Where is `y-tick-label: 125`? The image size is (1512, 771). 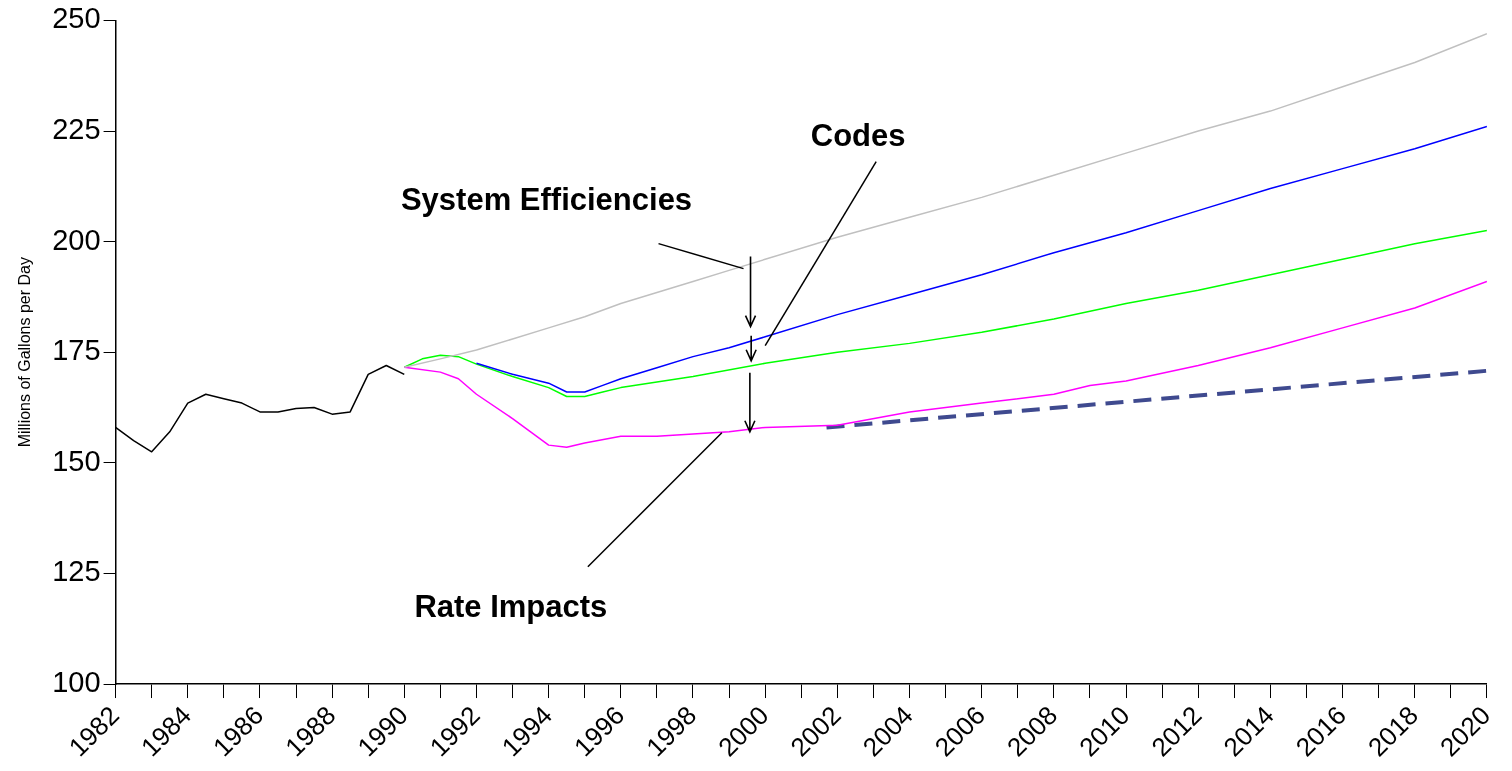
y-tick-label: 125 is located at coordinates (76, 571).